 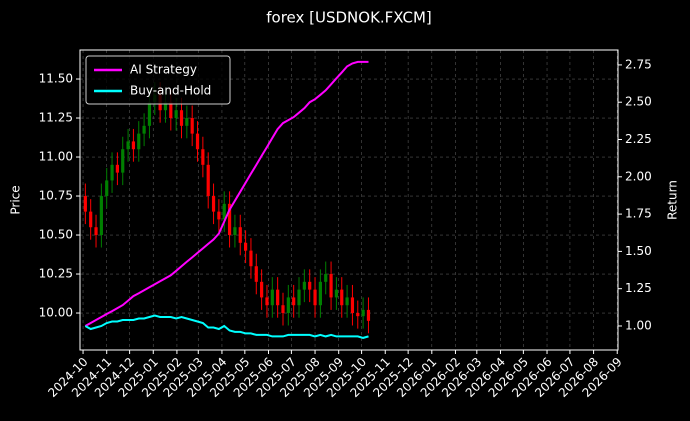 What do you see at coordinates (56, 313) in the screenshot?
I see `y-tick-label: 10.00` at bounding box center [56, 313].